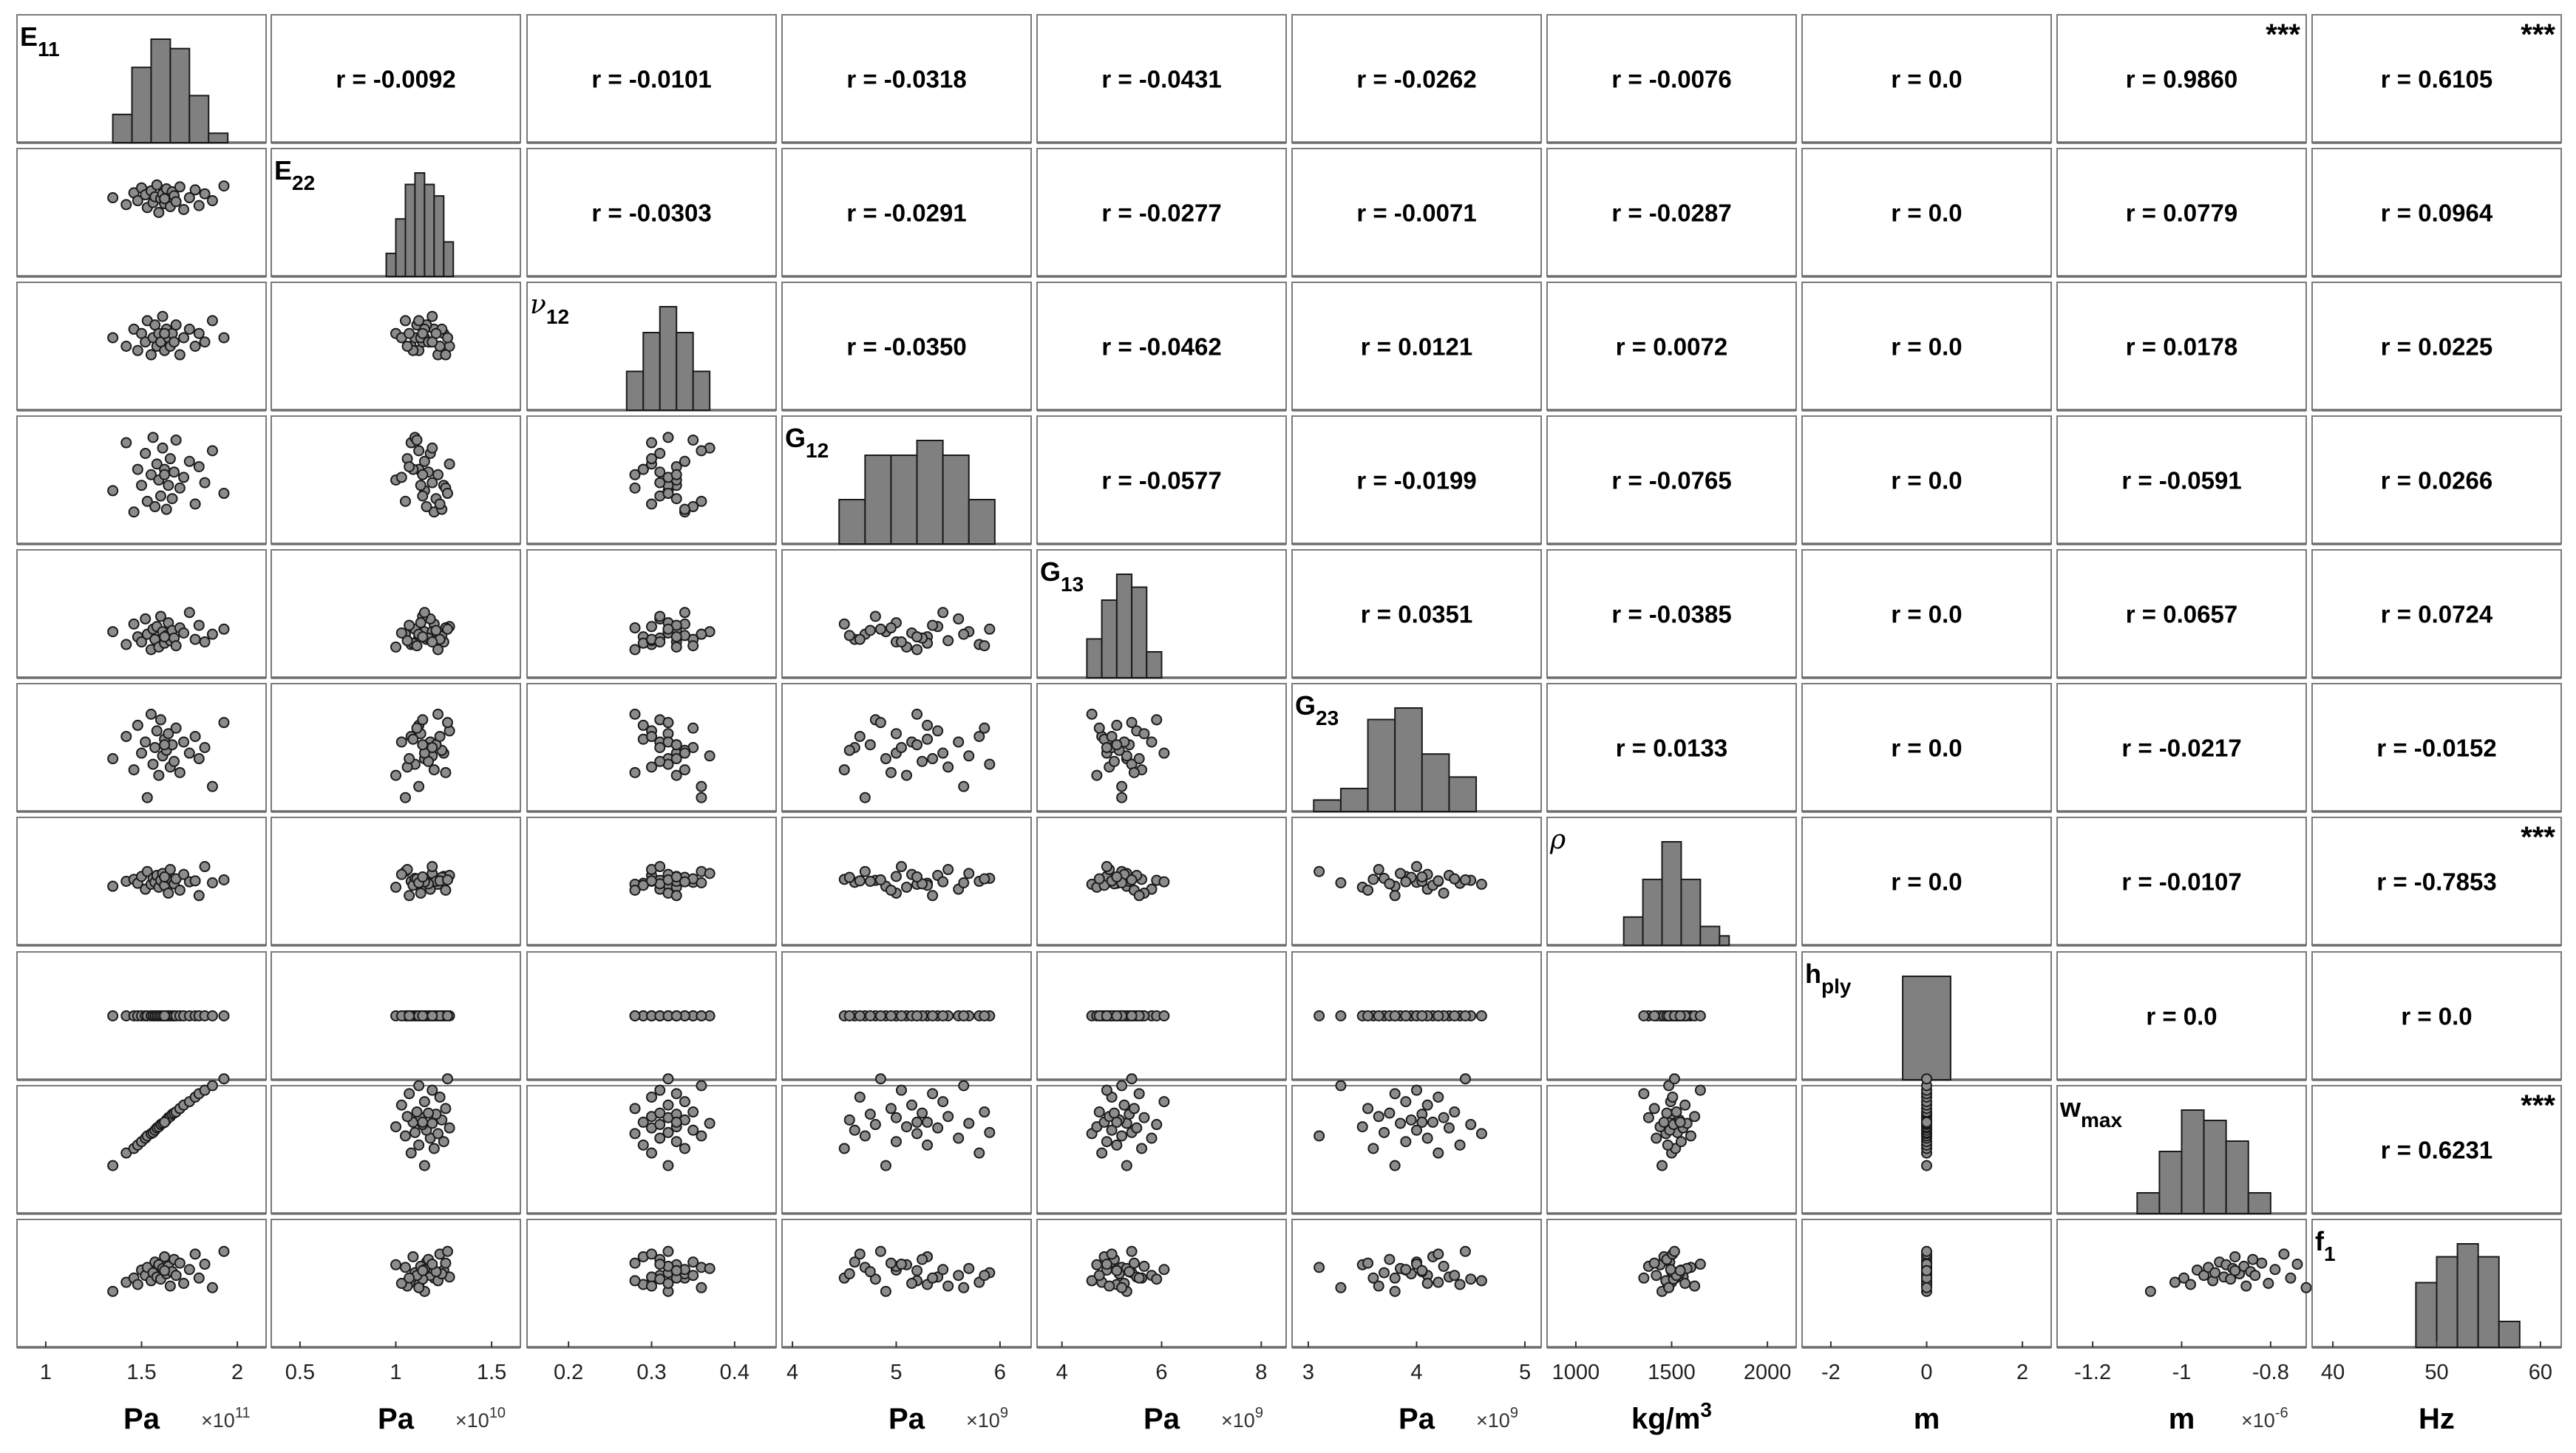  I want to click on correlation-value: r = 0.0724, so click(2437, 614).